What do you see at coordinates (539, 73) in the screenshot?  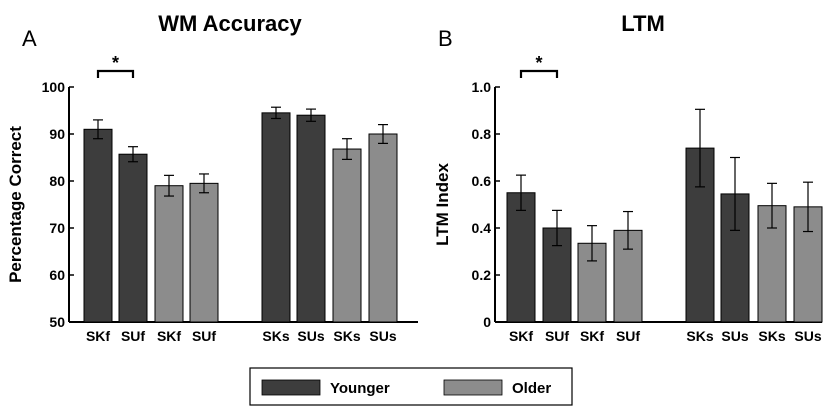 I see `panel-b-significance-bracket` at bounding box center [539, 73].